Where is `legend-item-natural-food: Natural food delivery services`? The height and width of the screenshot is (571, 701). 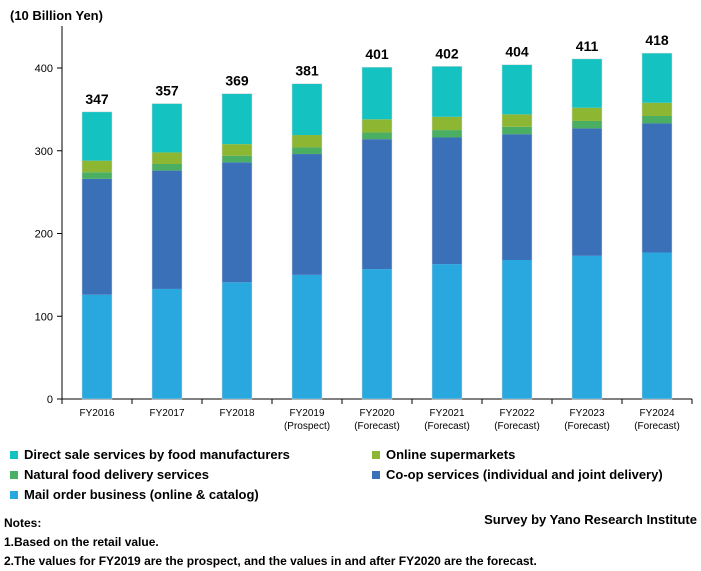
legend-item-natural-food: Natural food delivery services is located at coordinates (109, 474).